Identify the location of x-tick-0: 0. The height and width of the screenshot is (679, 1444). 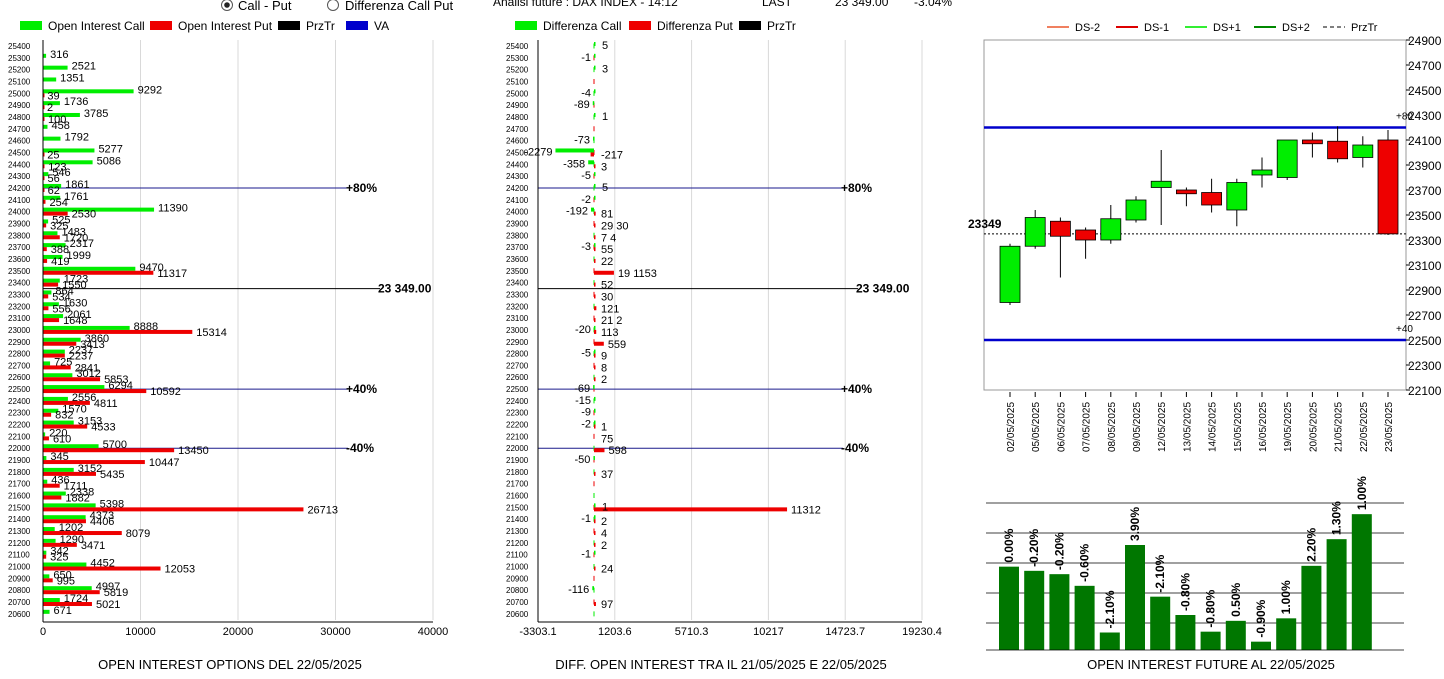
(43, 632).